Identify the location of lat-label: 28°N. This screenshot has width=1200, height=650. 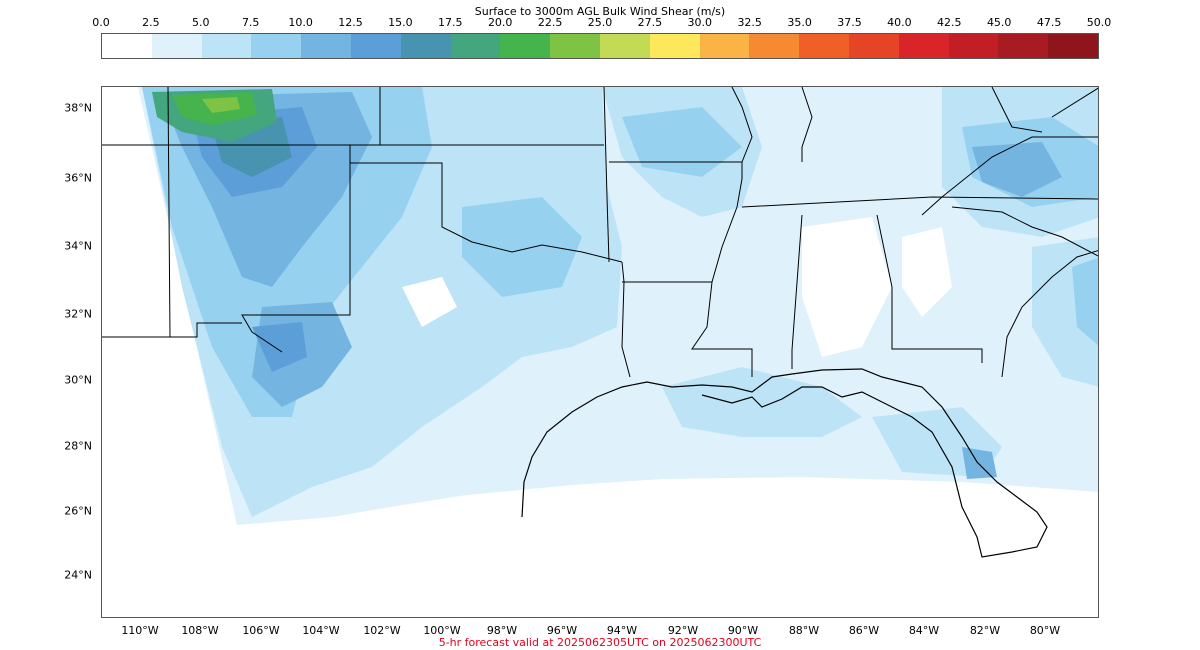
(78, 446).